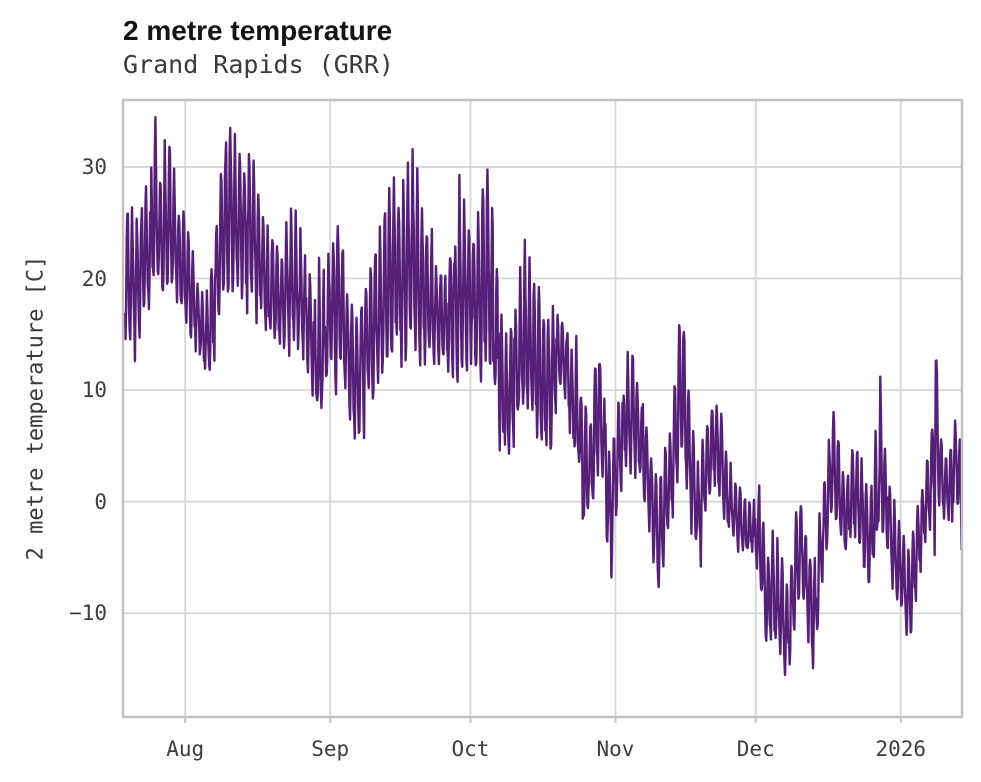  What do you see at coordinates (94, 278) in the screenshot?
I see `y-tick-label: 20` at bounding box center [94, 278].